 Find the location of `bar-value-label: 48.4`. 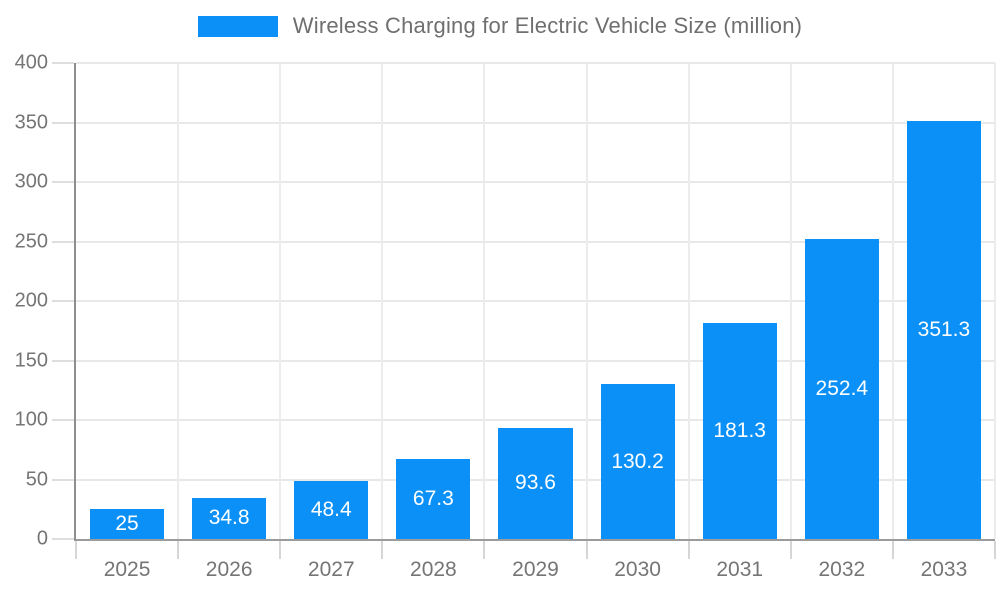

bar-value-label: 48.4 is located at coordinates (331, 510).